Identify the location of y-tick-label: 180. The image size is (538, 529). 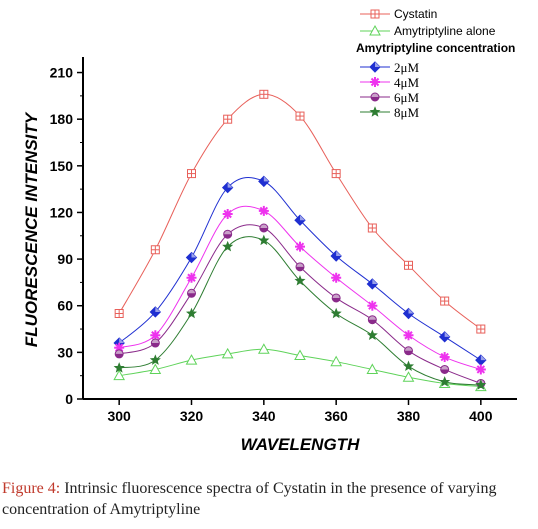
(62, 119).